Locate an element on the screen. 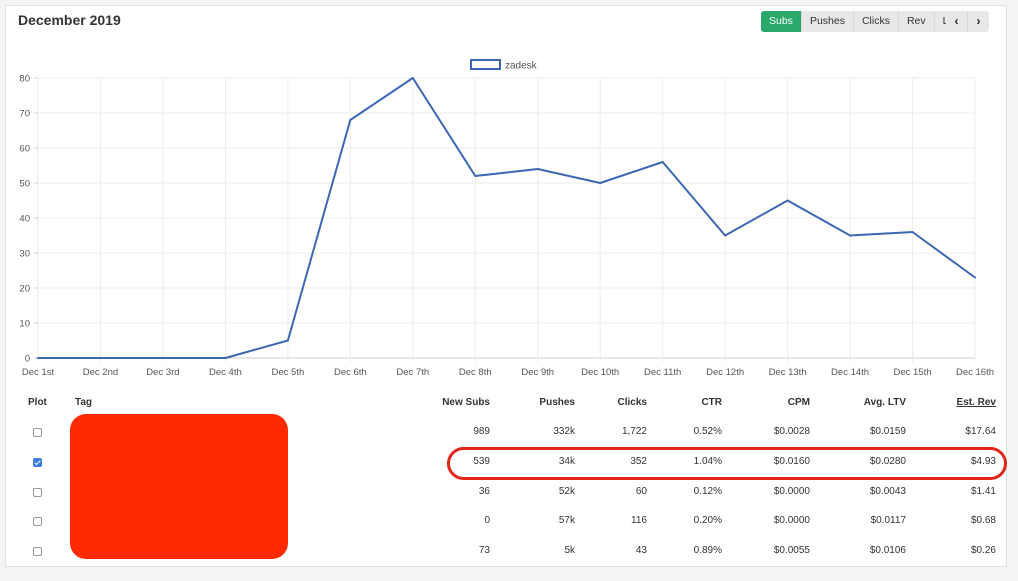 This screenshot has width=1018, height=581. cell-est-rev: $17.64 is located at coordinates (980, 431).